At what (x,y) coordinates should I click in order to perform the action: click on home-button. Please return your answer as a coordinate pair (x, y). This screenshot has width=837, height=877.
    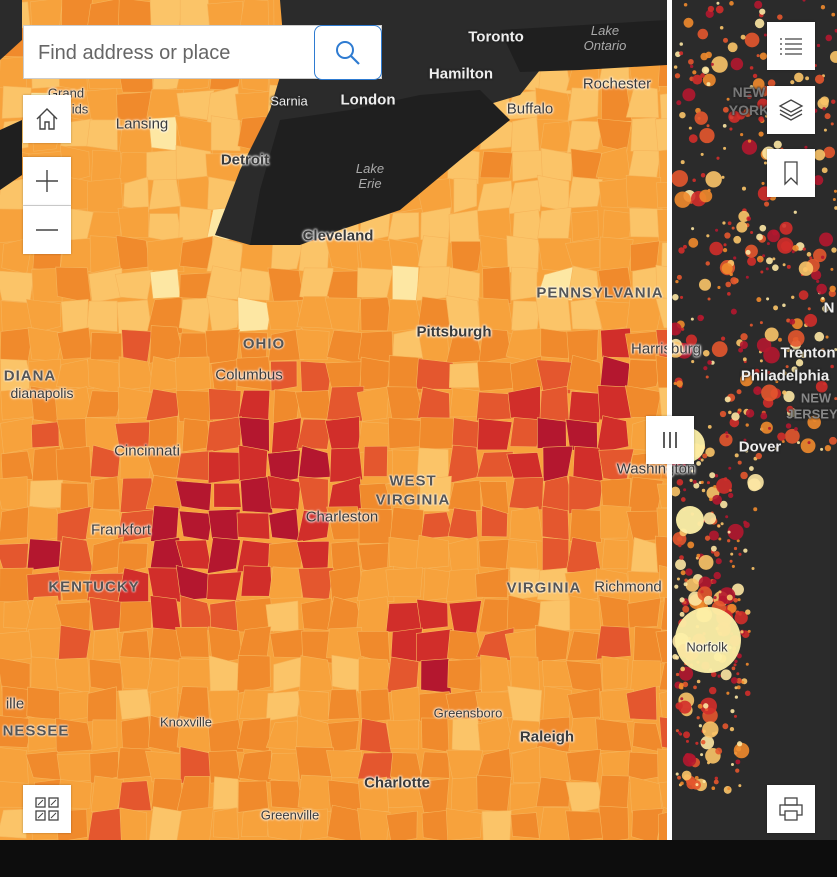
    Looking at the image, I should click on (47, 119).